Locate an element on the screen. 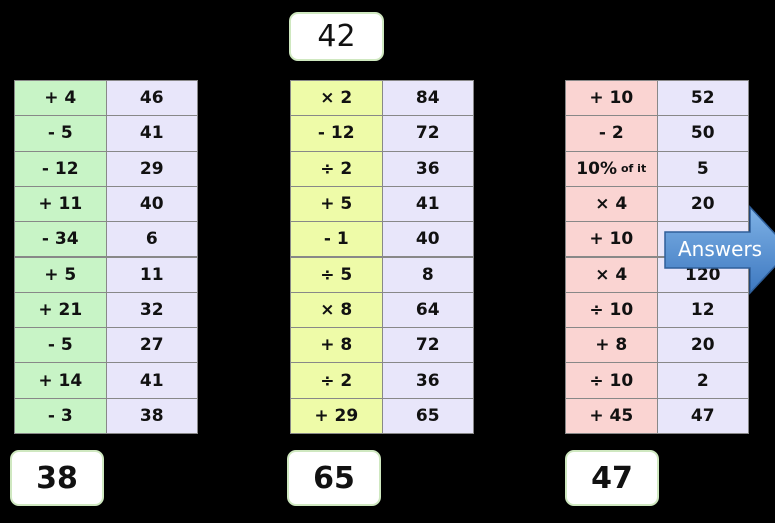 This screenshot has width=775, height=523. start-box: 42 is located at coordinates (336, 36).